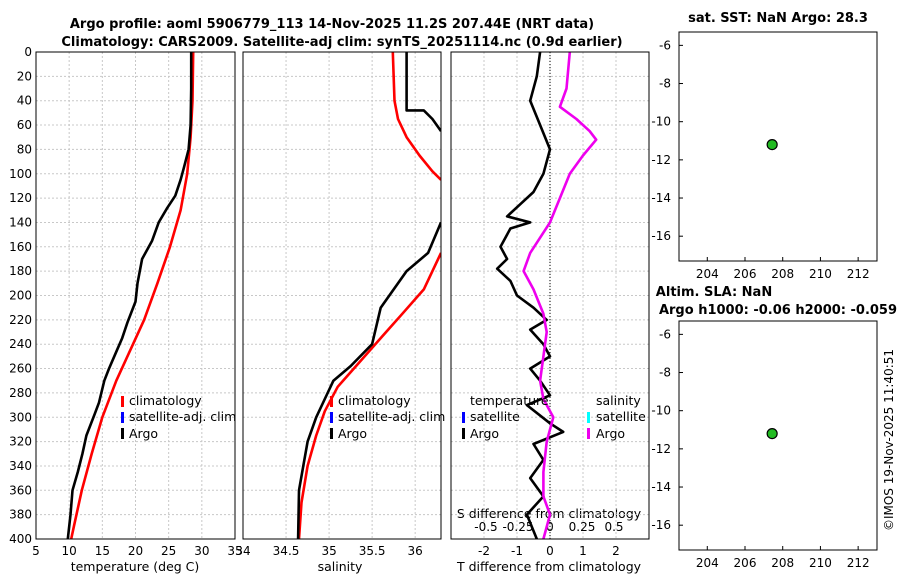 Image resolution: width=900 pixels, height=580 pixels. I want to click on sst_map-ytick-label: -6, so click(665, 45).